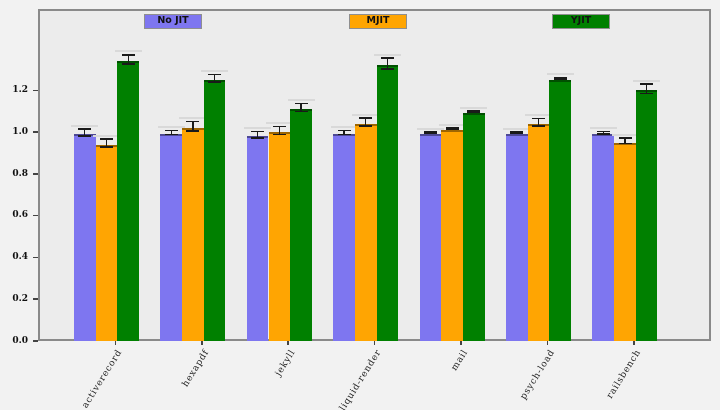 Image resolution: width=720 pixels, height=410 pixels. I want to click on y-axis-tick-label: 0.4, so click(20, 257).